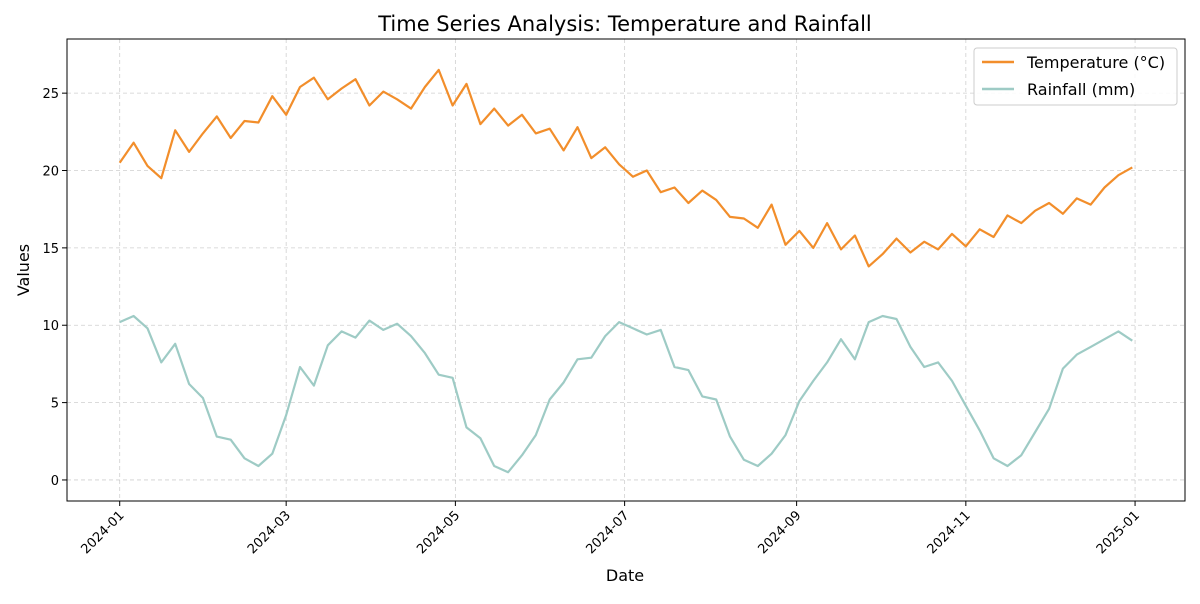 The image size is (1200, 604). Describe the element at coordinates (103, 532) in the screenshot. I see `x-tick-label: 2024-01` at that location.